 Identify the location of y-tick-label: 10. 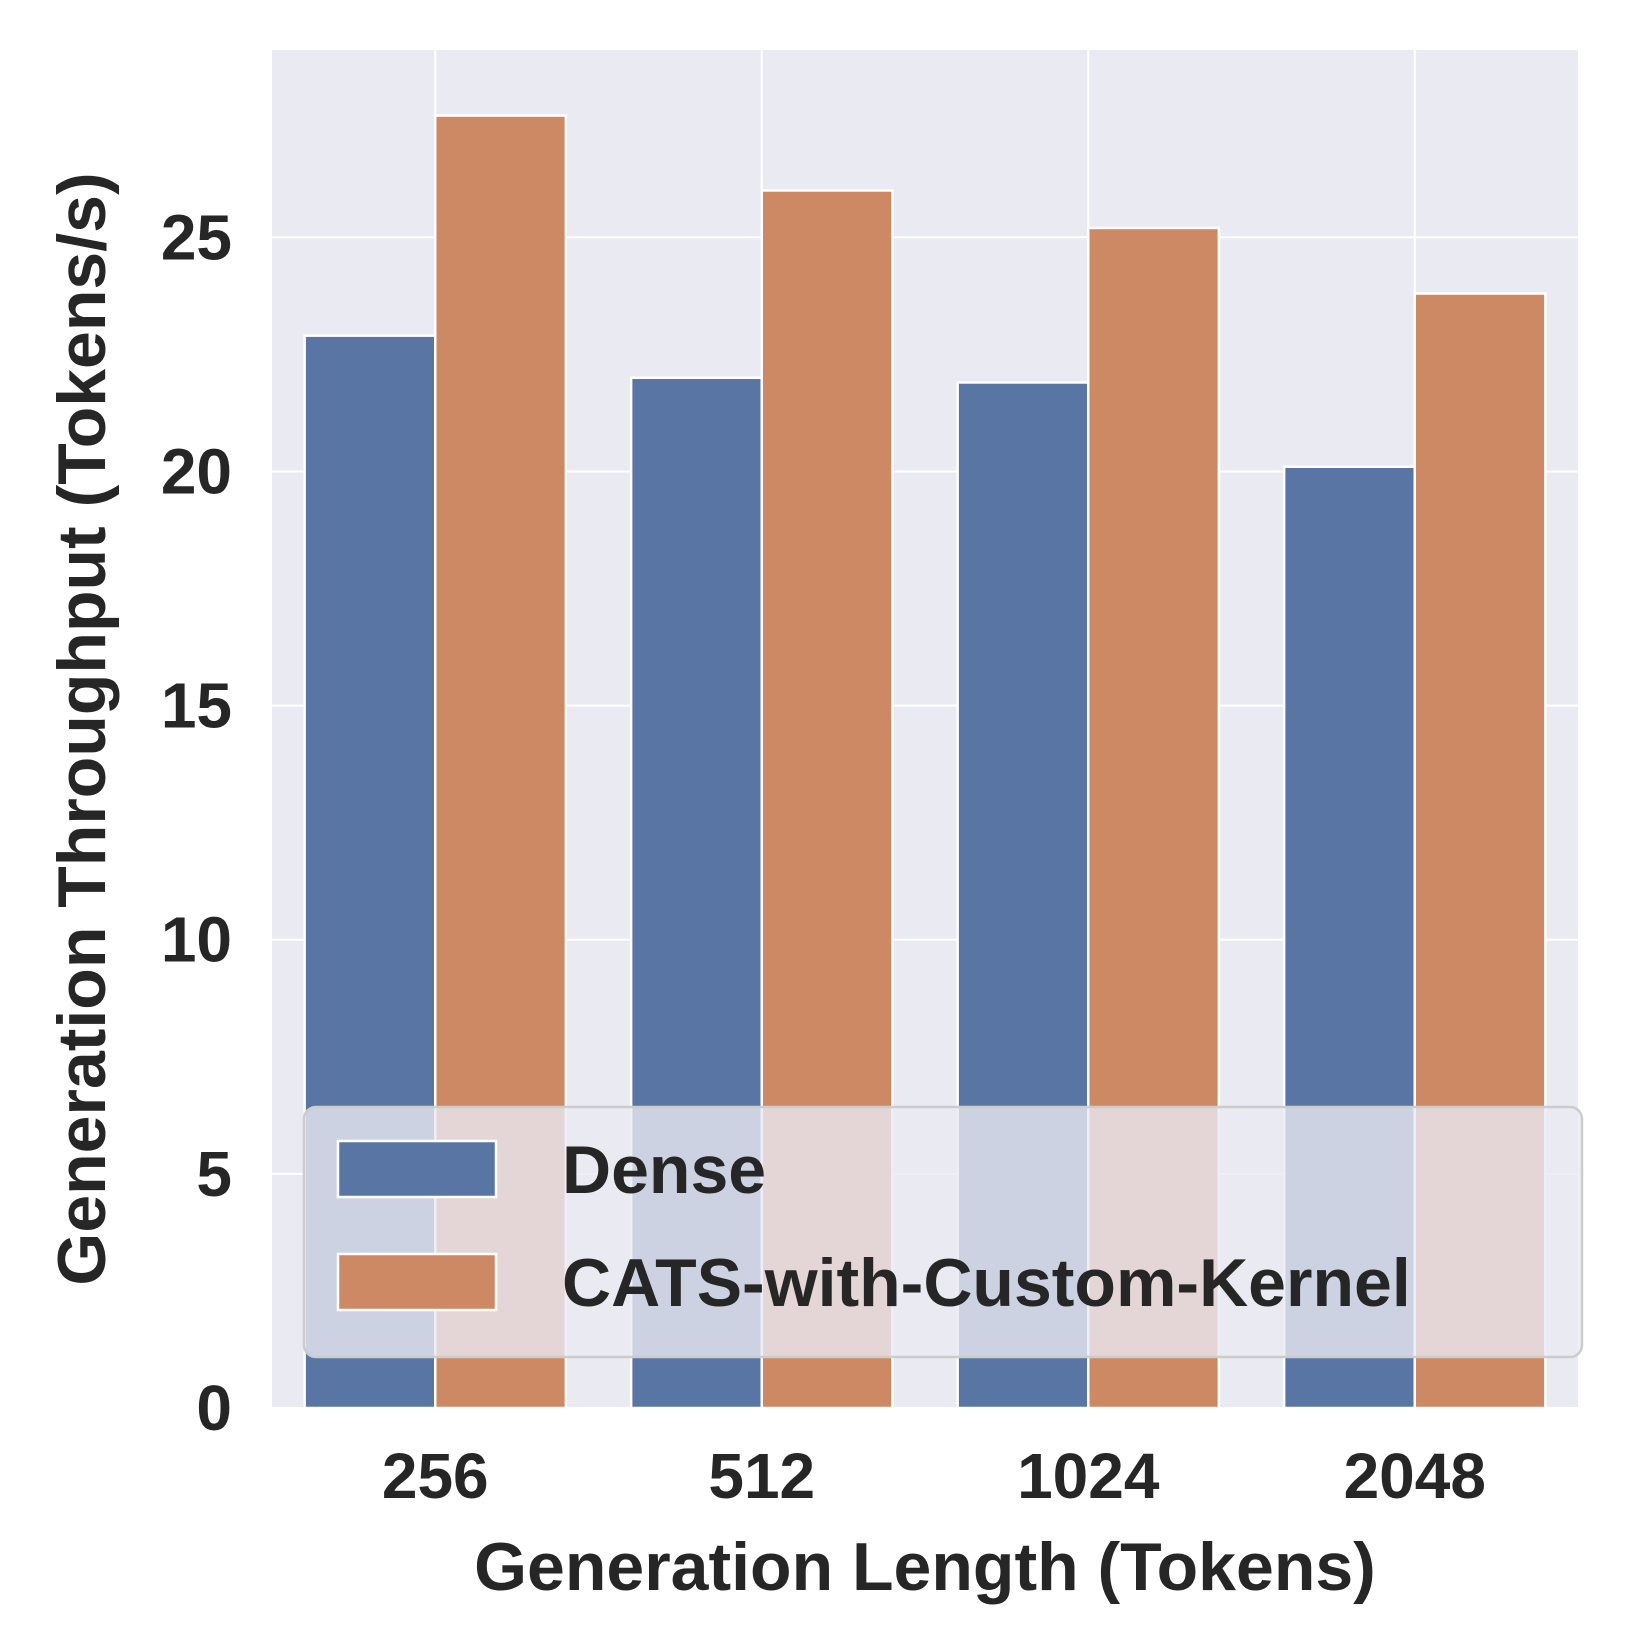
(196, 940).